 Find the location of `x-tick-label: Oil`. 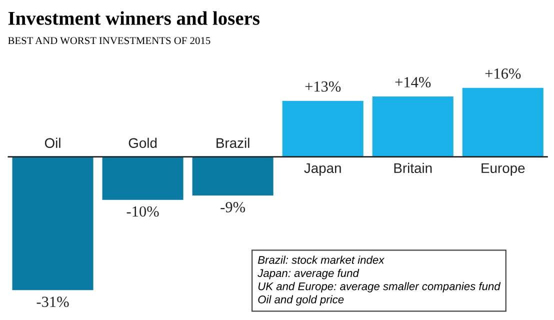

x-tick-label: Oil is located at coordinates (52, 143).